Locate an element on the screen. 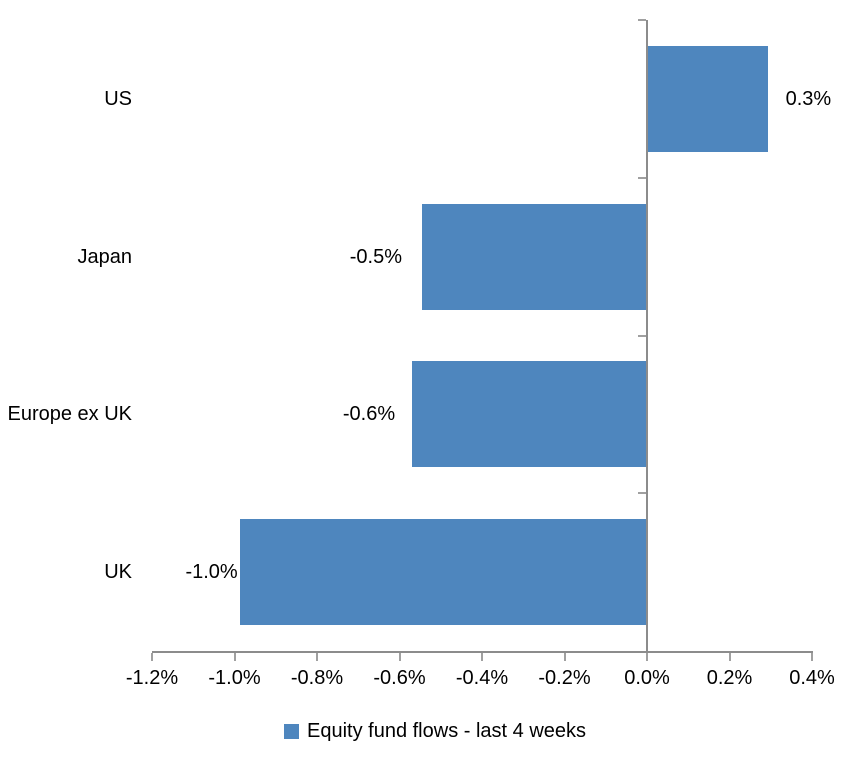 This screenshot has width=852, height=757. x-tick-label: 0.4% is located at coordinates (812, 678).